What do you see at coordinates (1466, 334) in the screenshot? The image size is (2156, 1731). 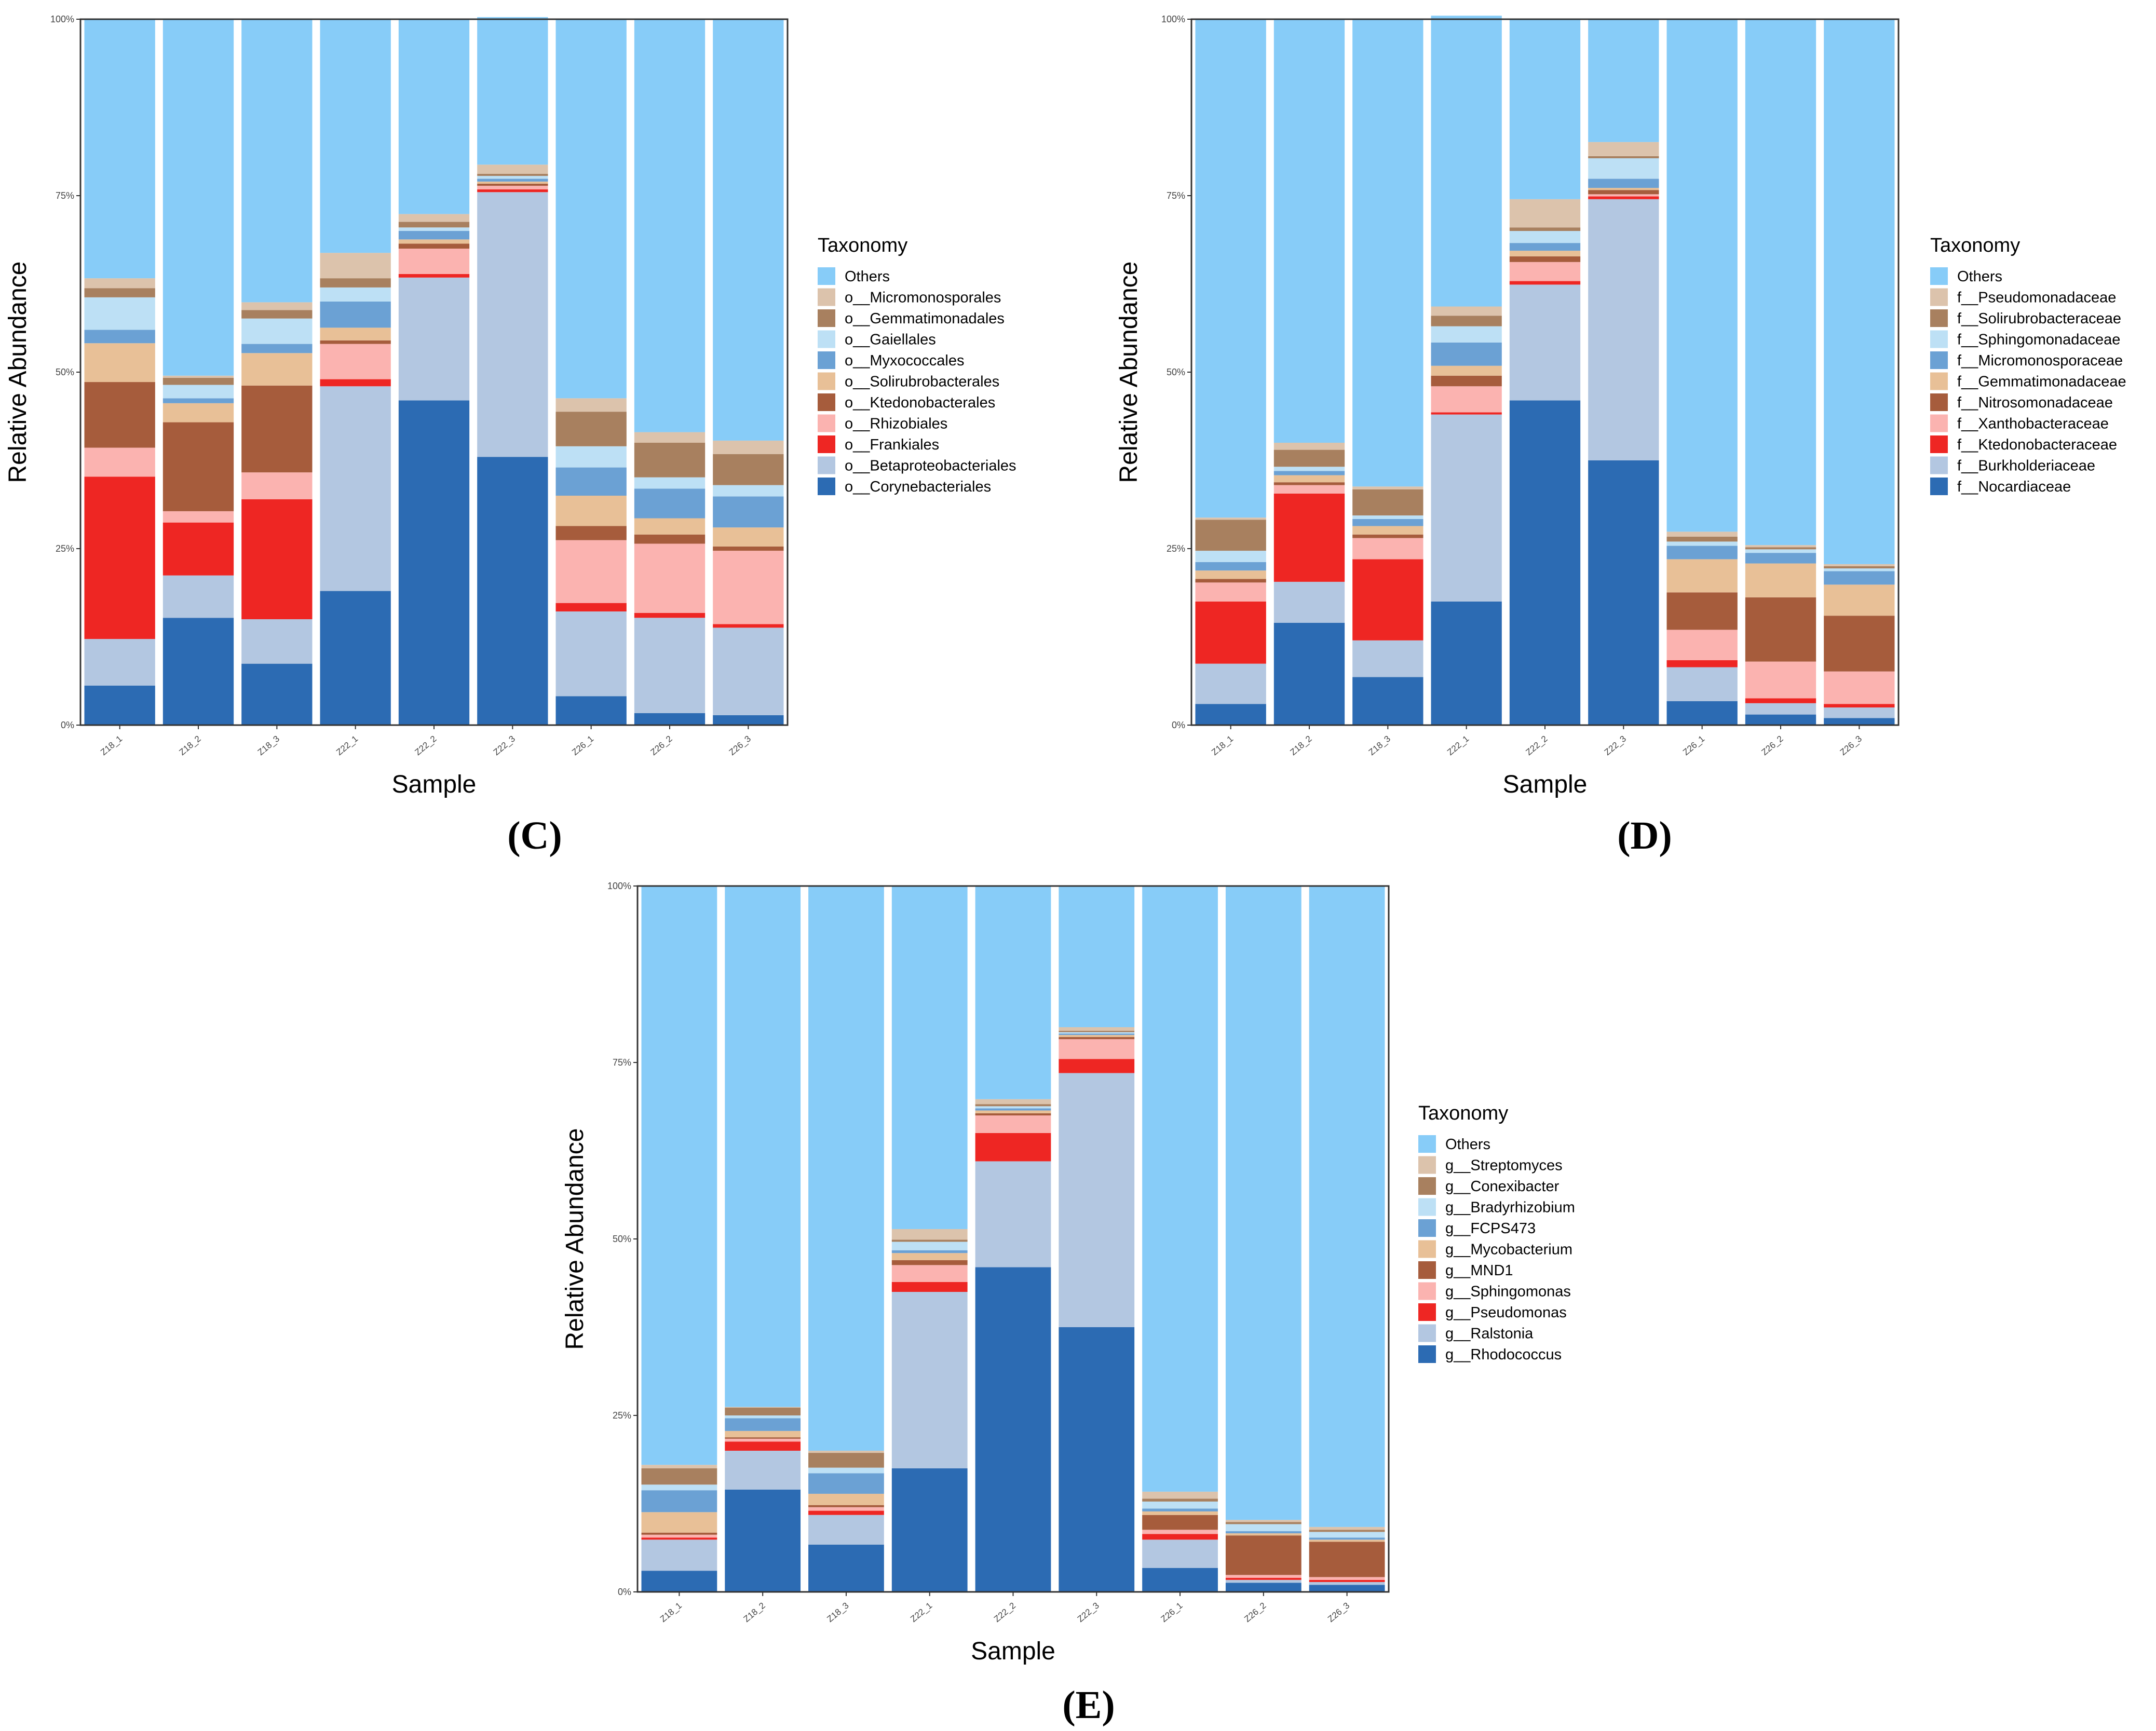 I see `bar-segment-Z22_1-f-Sphingomonadaceae` at bounding box center [1466, 334].